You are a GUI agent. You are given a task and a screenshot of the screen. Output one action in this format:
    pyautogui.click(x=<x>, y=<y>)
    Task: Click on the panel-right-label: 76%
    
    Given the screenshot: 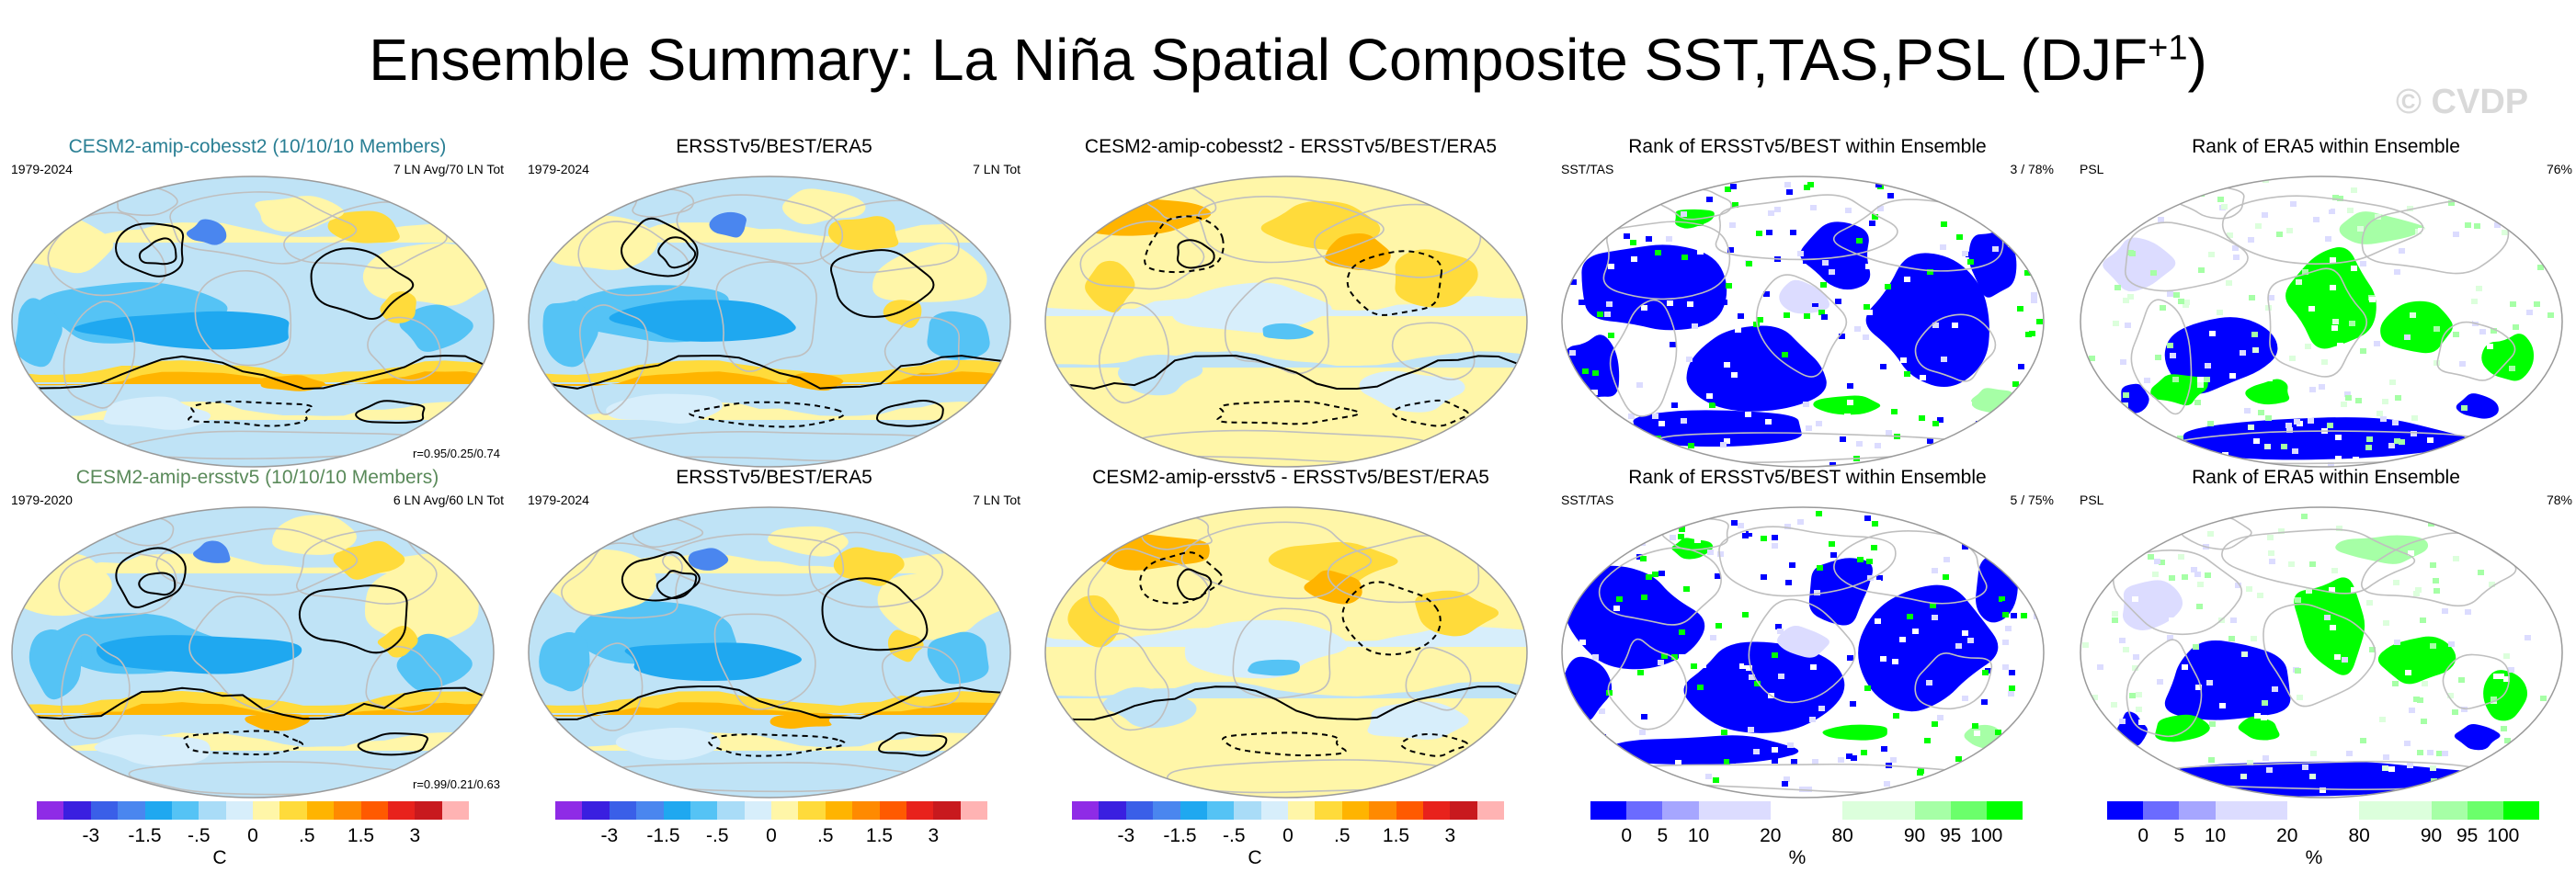 What is the action you would take?
    pyautogui.click(x=2559, y=169)
    